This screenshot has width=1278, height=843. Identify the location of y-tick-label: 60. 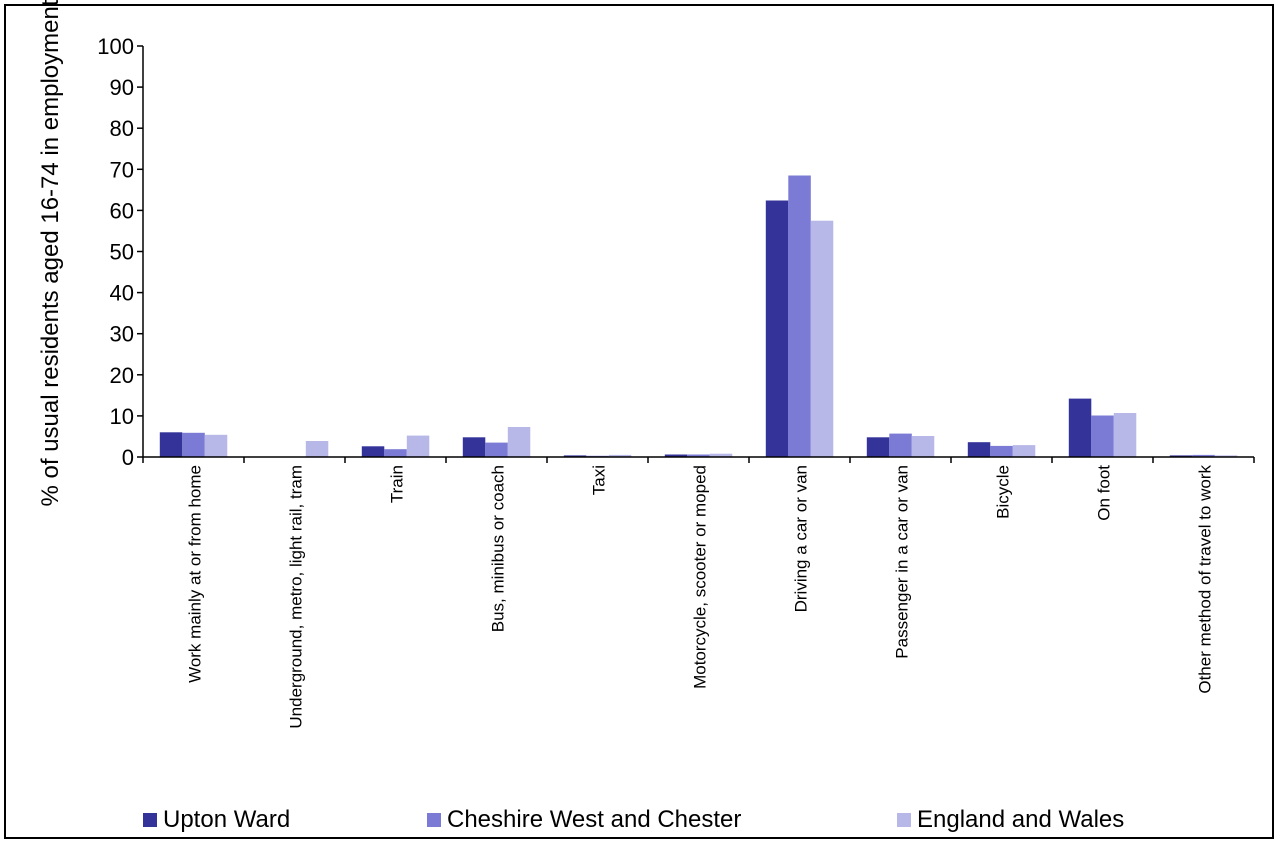
(122, 210).